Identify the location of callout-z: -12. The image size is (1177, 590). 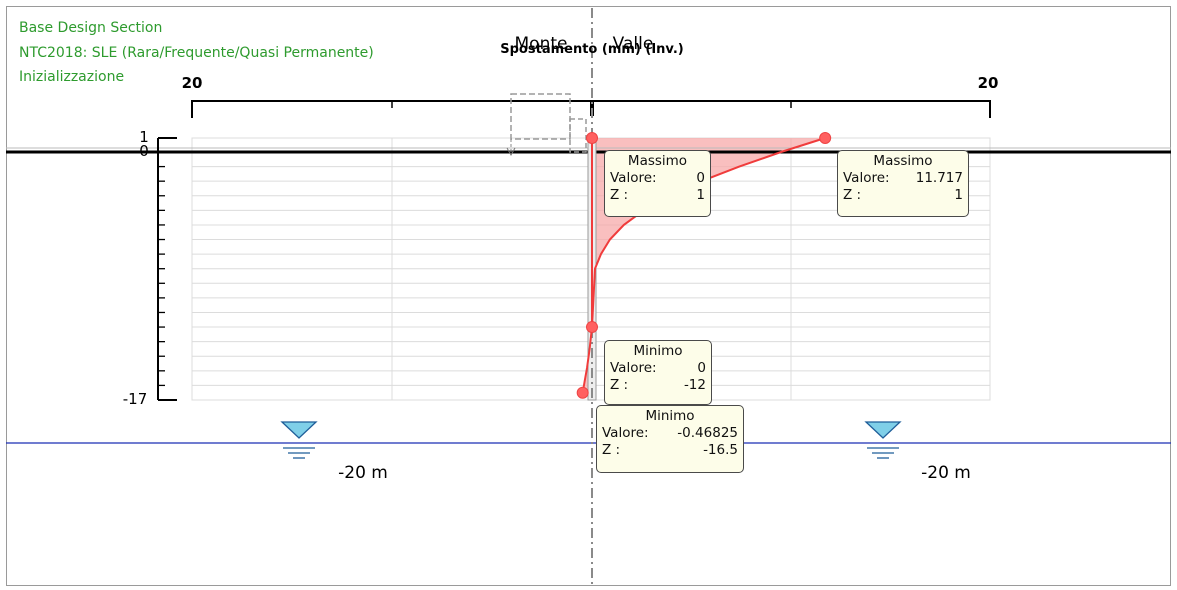
(694, 385).